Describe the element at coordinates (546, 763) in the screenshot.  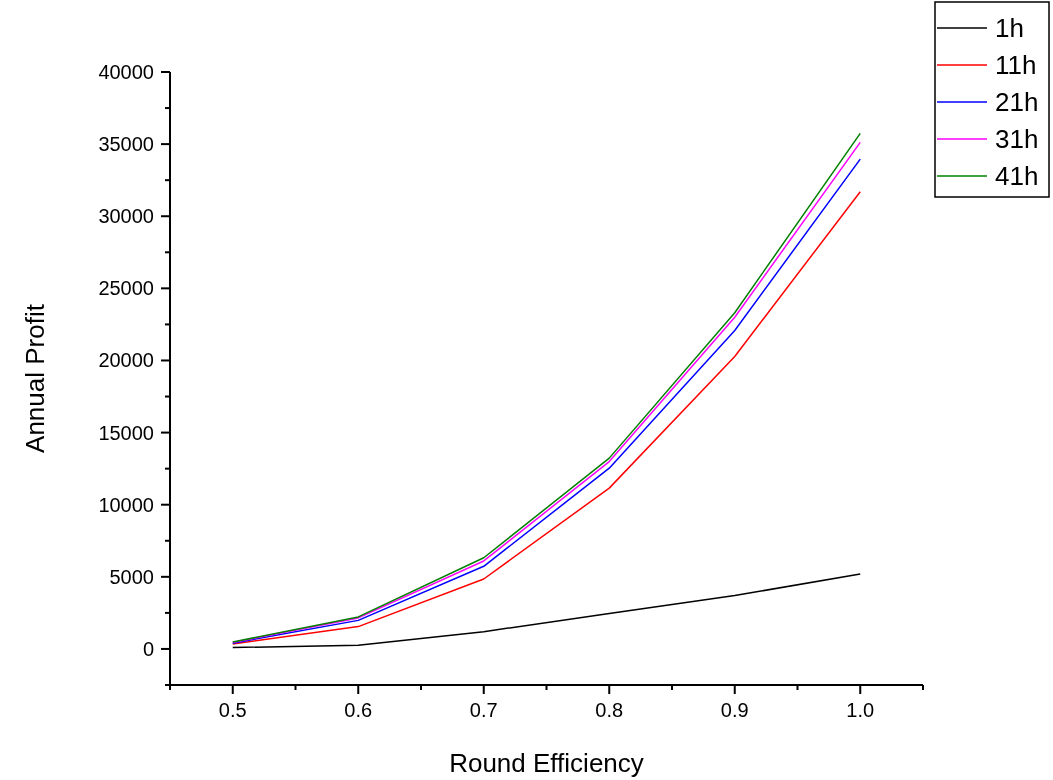
I see `x-axis-title: Round Efficiency` at that location.